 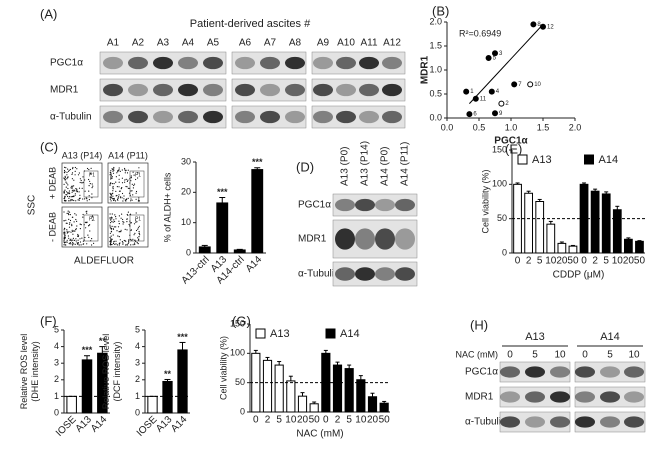 I want to click on treatment-label: NAC (mM), so click(x=477, y=354).